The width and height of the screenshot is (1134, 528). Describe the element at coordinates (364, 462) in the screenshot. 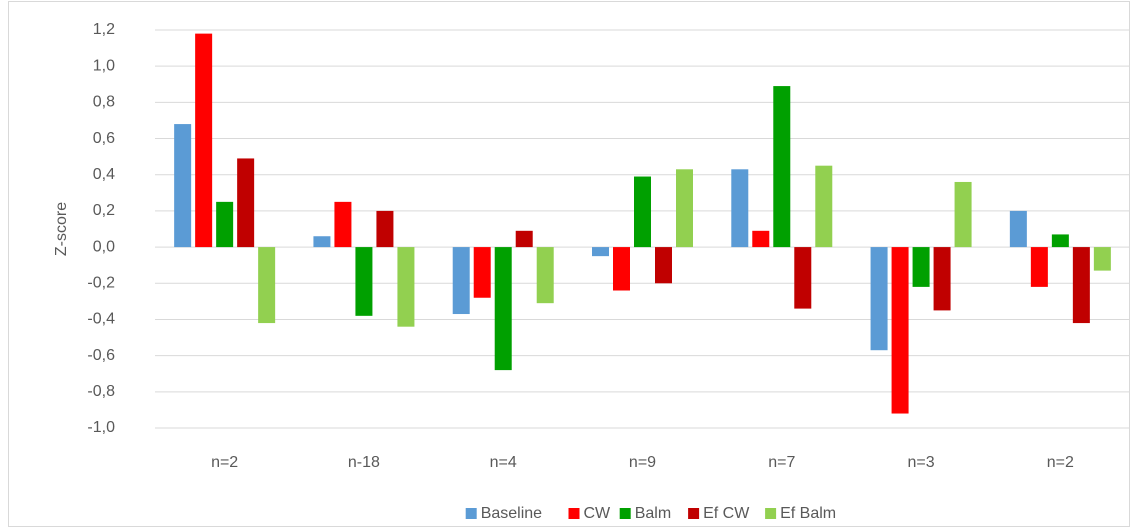

I see `x-tick-label: n-18` at that location.